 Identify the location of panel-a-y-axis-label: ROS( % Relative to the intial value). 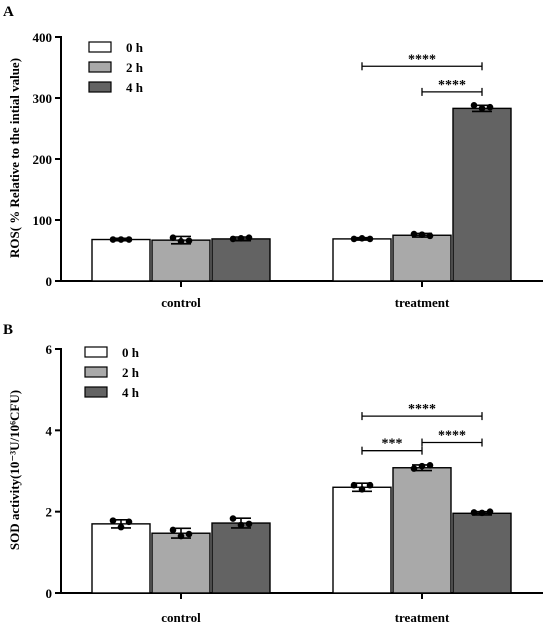
(14, 158).